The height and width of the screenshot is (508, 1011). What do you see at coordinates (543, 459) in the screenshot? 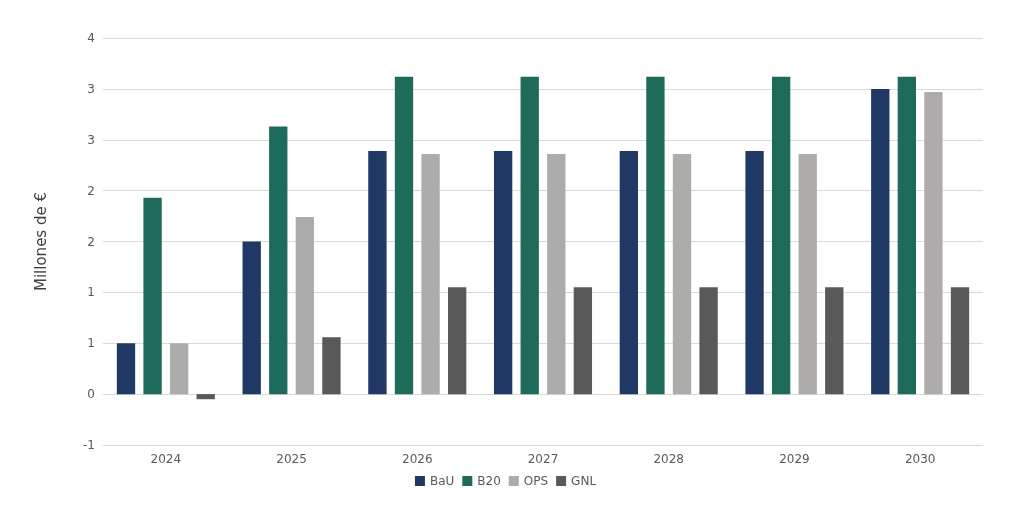
I see `x-tick-label: 2027` at bounding box center [543, 459].